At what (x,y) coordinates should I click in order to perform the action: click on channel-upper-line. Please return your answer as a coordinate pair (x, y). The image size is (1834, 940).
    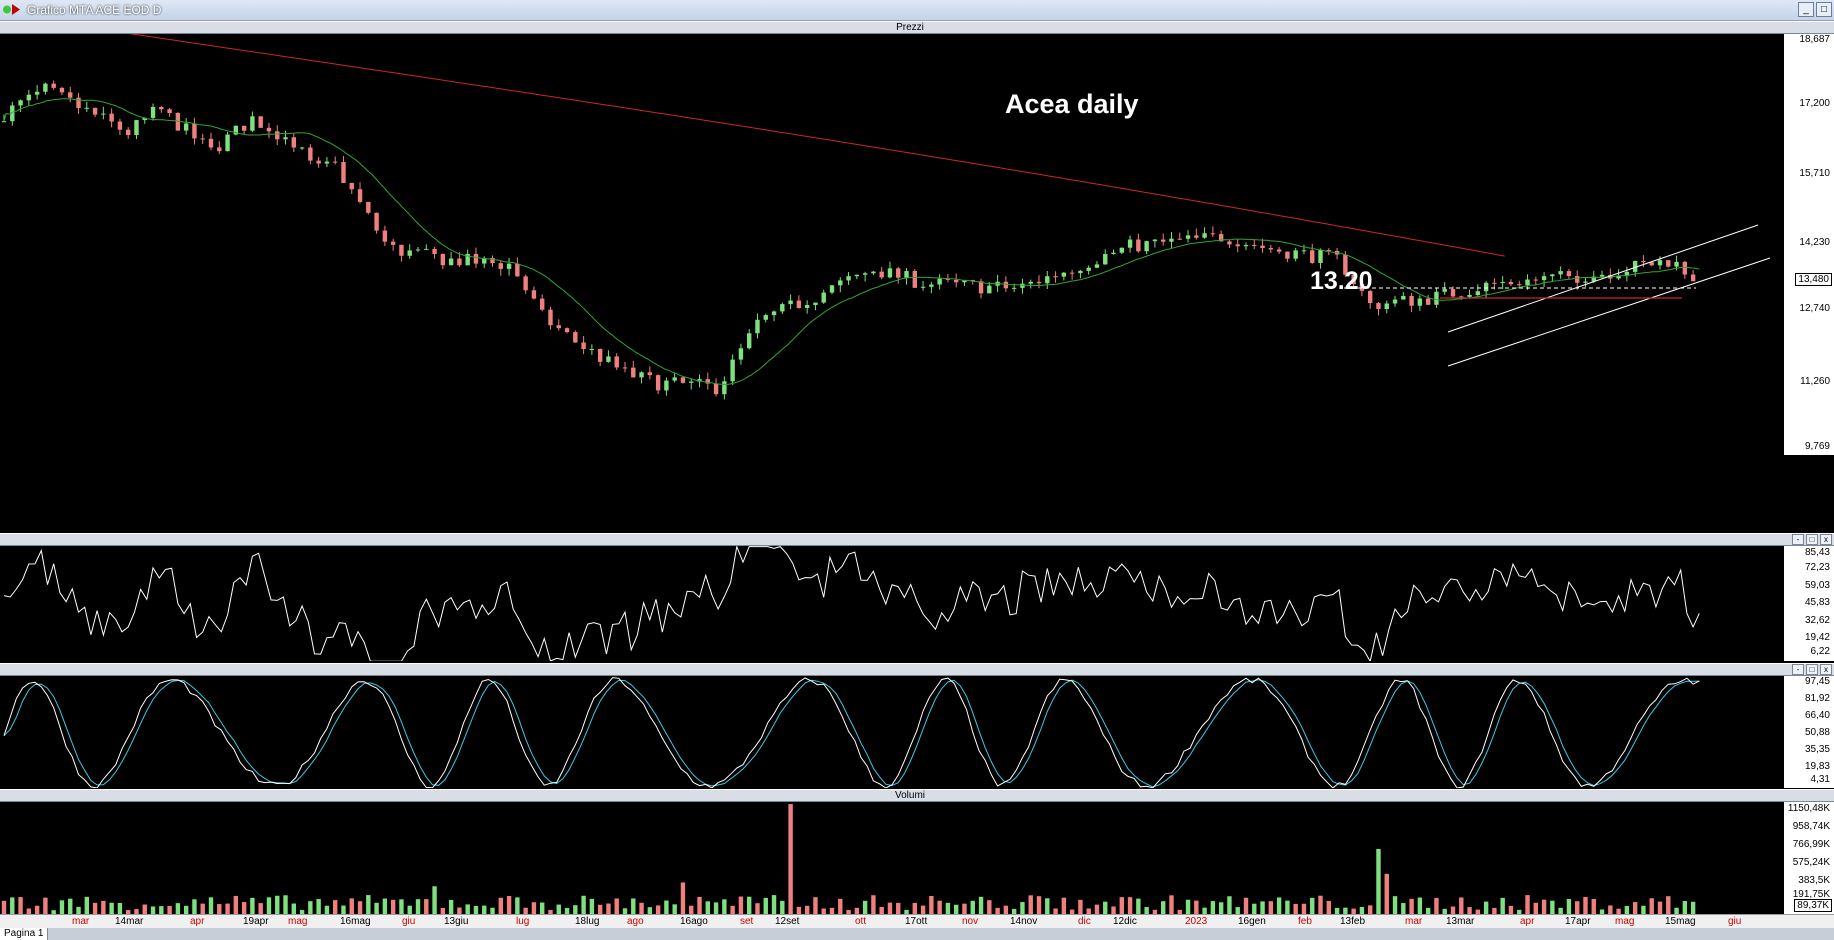
    Looking at the image, I should click on (1603, 278).